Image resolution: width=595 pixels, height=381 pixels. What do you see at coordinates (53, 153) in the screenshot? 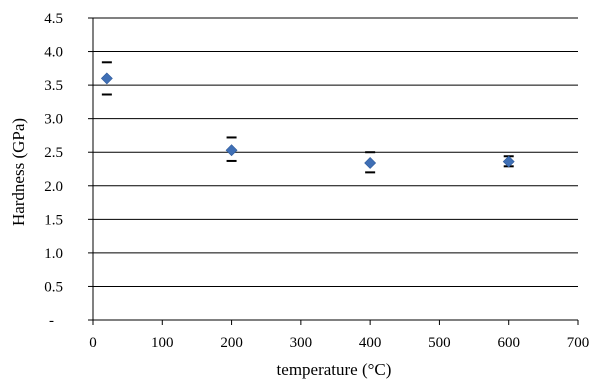
I see `y-tick-label: 2.5` at bounding box center [53, 153].